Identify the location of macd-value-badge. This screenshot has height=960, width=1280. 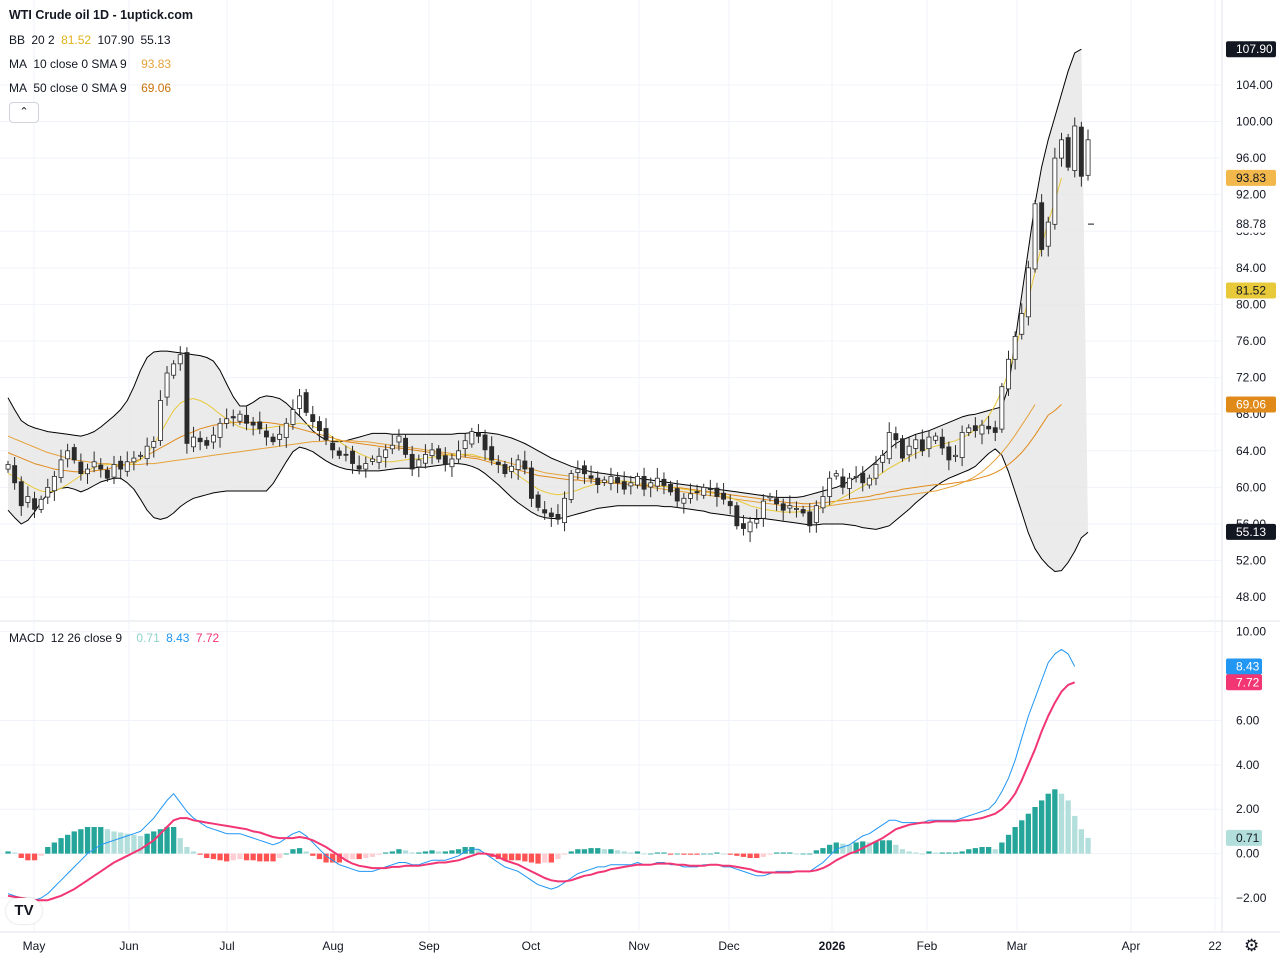
(1244, 837).